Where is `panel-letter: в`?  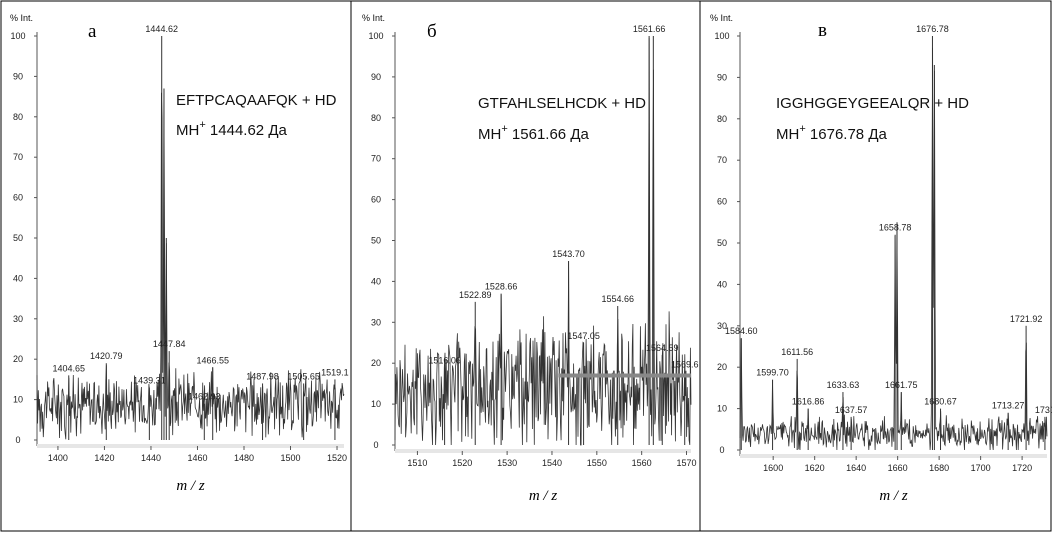
panel-letter: в is located at coordinates (822, 30).